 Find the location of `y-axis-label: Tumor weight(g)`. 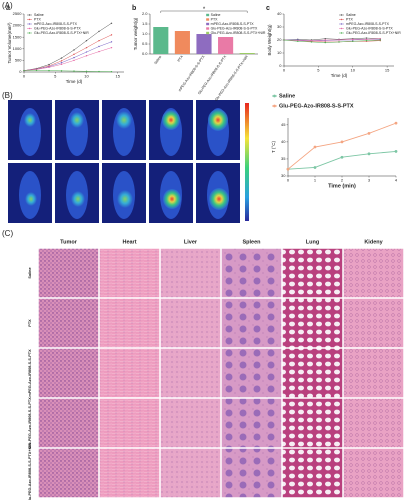

y-axis-label: Tumor weight(g) is located at coordinates (135, 33).